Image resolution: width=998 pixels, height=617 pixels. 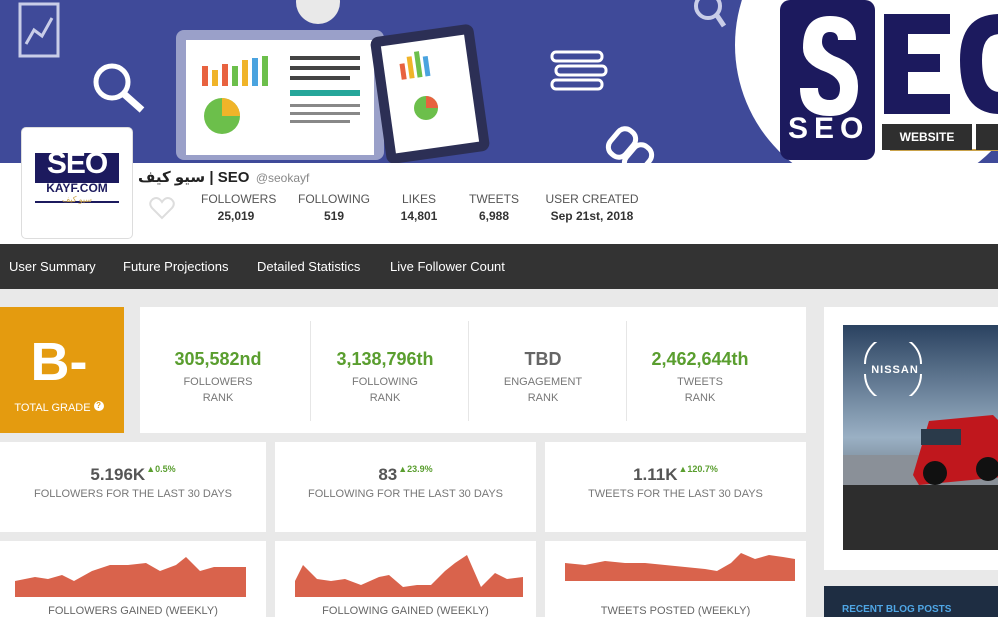 I want to click on total-grade-card: B- TOTAL GRADE ?, so click(x=62, y=370).